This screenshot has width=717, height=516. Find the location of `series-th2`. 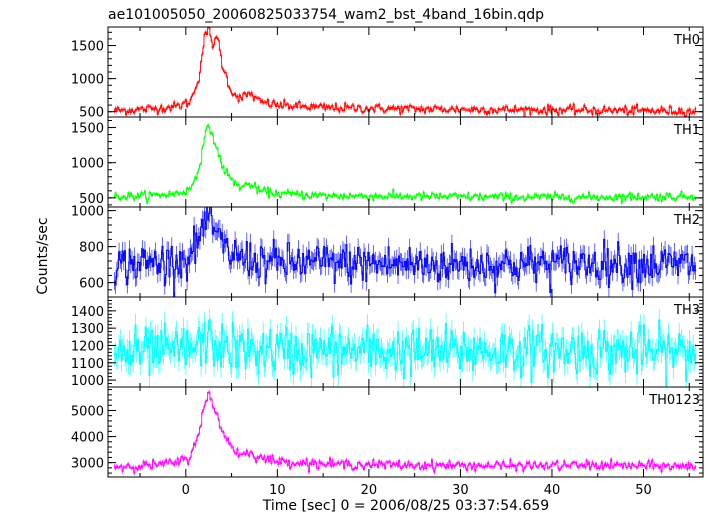

series-th2 is located at coordinates (405, 252).